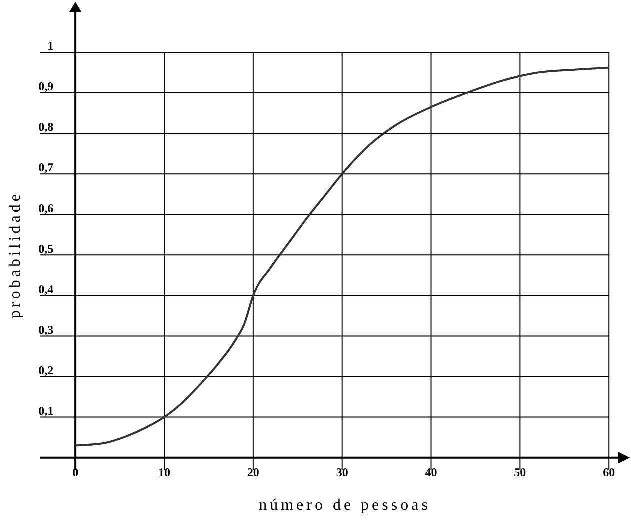 The width and height of the screenshot is (631, 520). Describe the element at coordinates (46, 289) in the screenshot. I see `y-tick-label: 0,4` at that location.